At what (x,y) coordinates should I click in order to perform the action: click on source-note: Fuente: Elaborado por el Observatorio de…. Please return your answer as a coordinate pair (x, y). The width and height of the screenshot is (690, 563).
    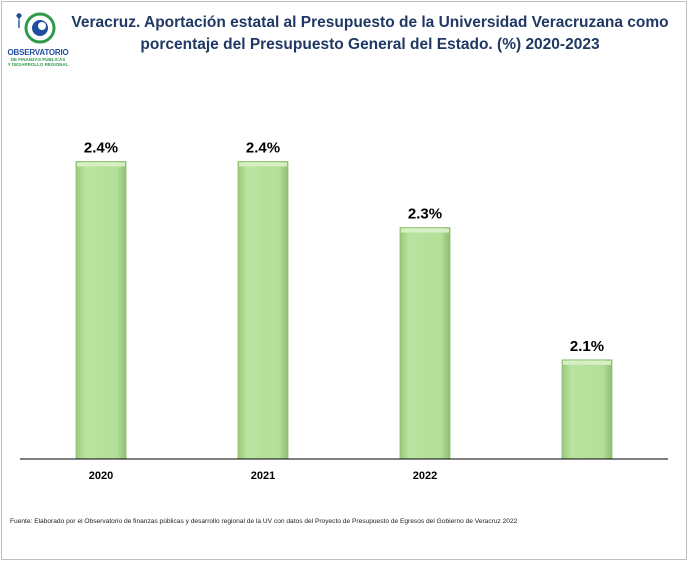
    Looking at the image, I should click on (264, 521).